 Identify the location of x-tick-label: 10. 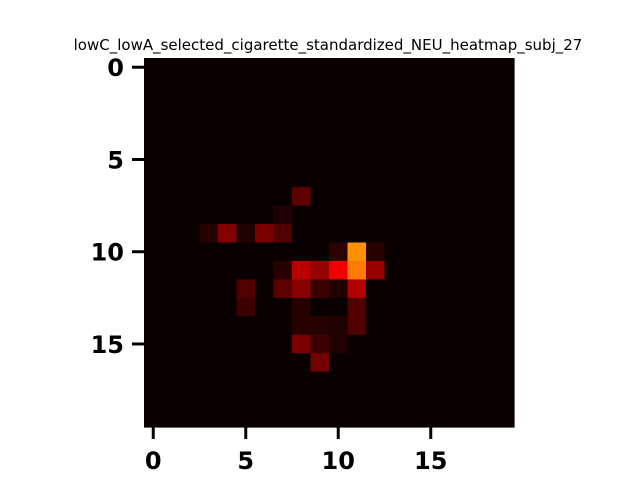
(338, 461).